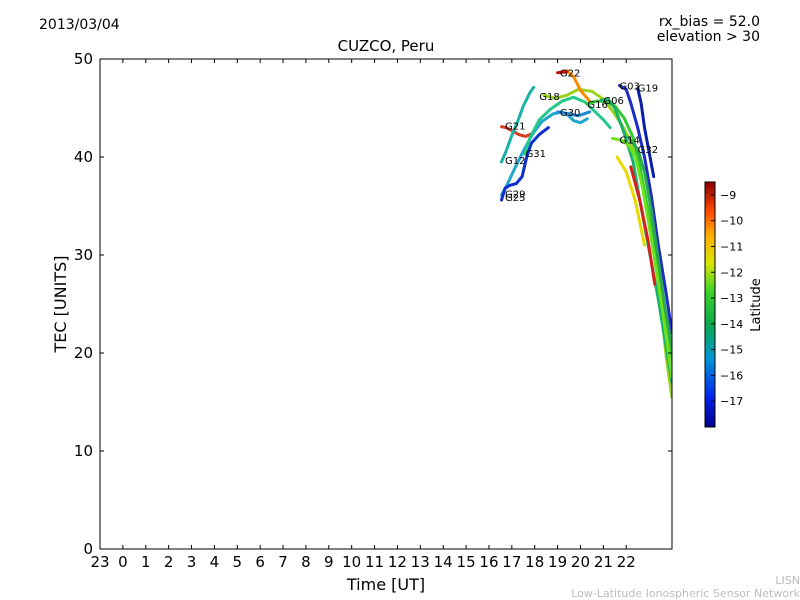 The height and width of the screenshot is (600, 800). Describe the element at coordinates (731, 324) in the screenshot. I see `colorbar-tick-label: −14` at that location.